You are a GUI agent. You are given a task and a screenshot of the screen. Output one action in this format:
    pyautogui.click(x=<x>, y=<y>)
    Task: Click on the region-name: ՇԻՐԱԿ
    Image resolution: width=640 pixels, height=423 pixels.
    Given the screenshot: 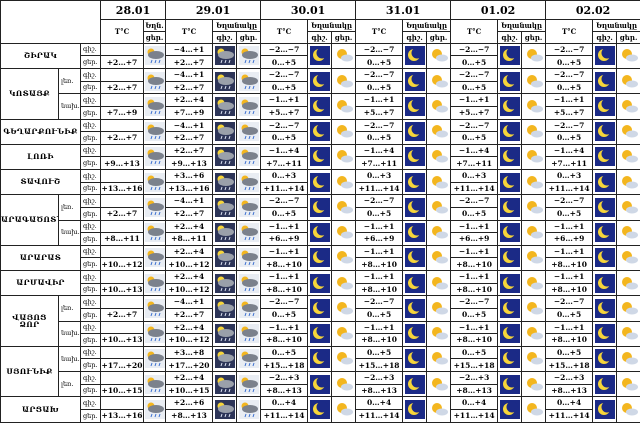 What is the action you would take?
    pyautogui.click(x=40, y=56)
    